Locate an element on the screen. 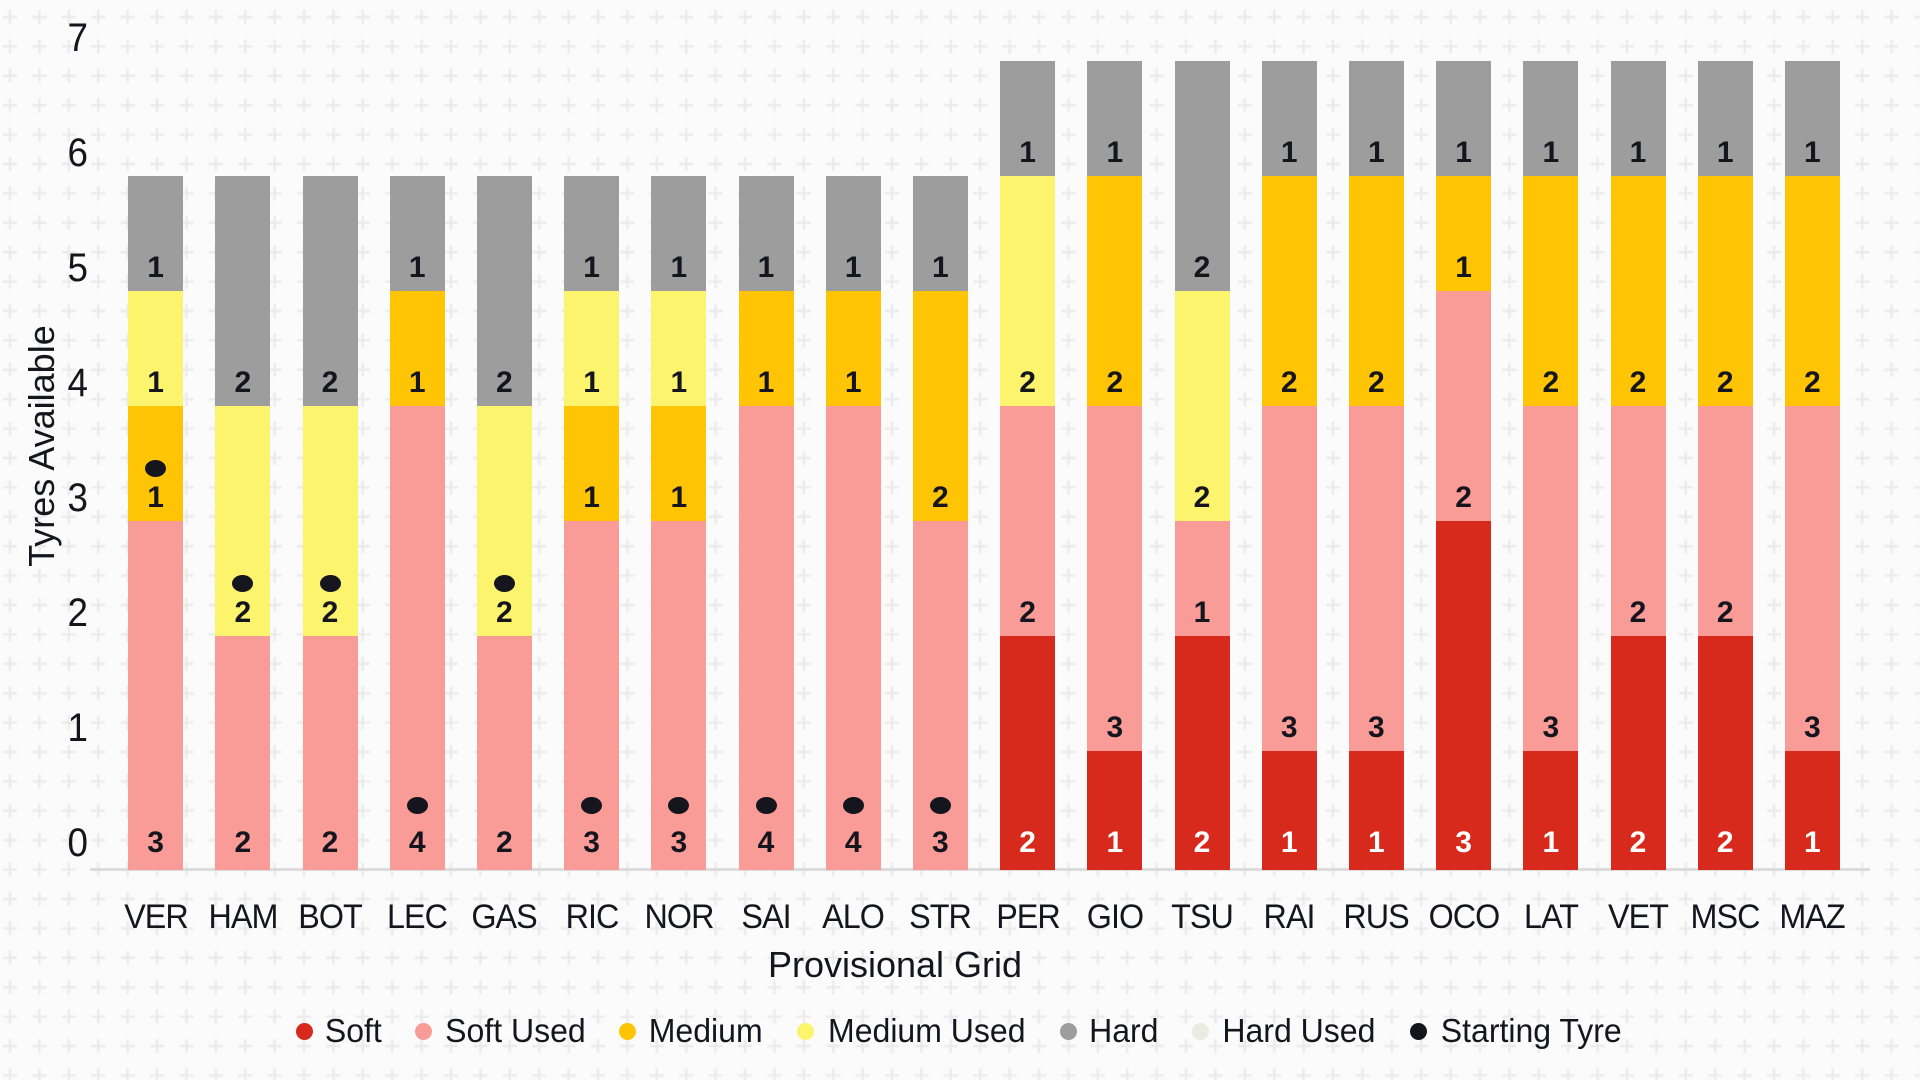 Image resolution: width=1920 pixels, height=1080 pixels. legend-item-hard: Hard is located at coordinates (1110, 1031).